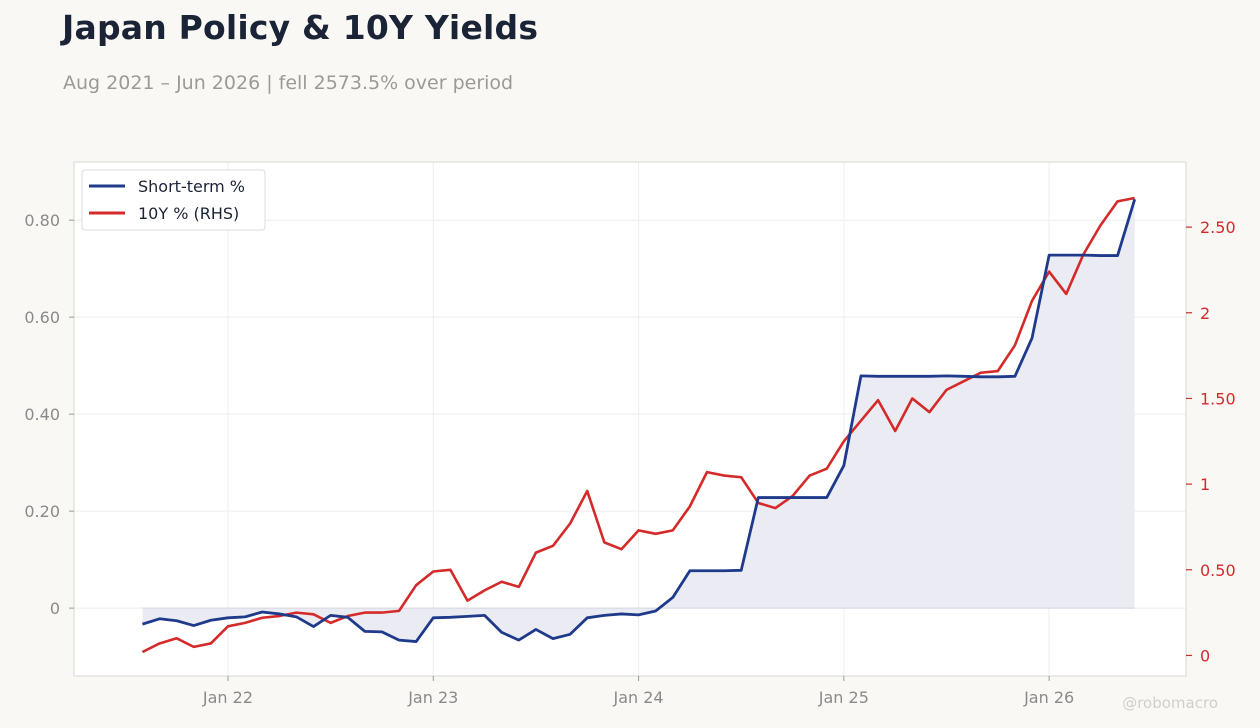 The width and height of the screenshot is (1260, 728). I want to click on watermark: @robomacro, so click(1170, 703).